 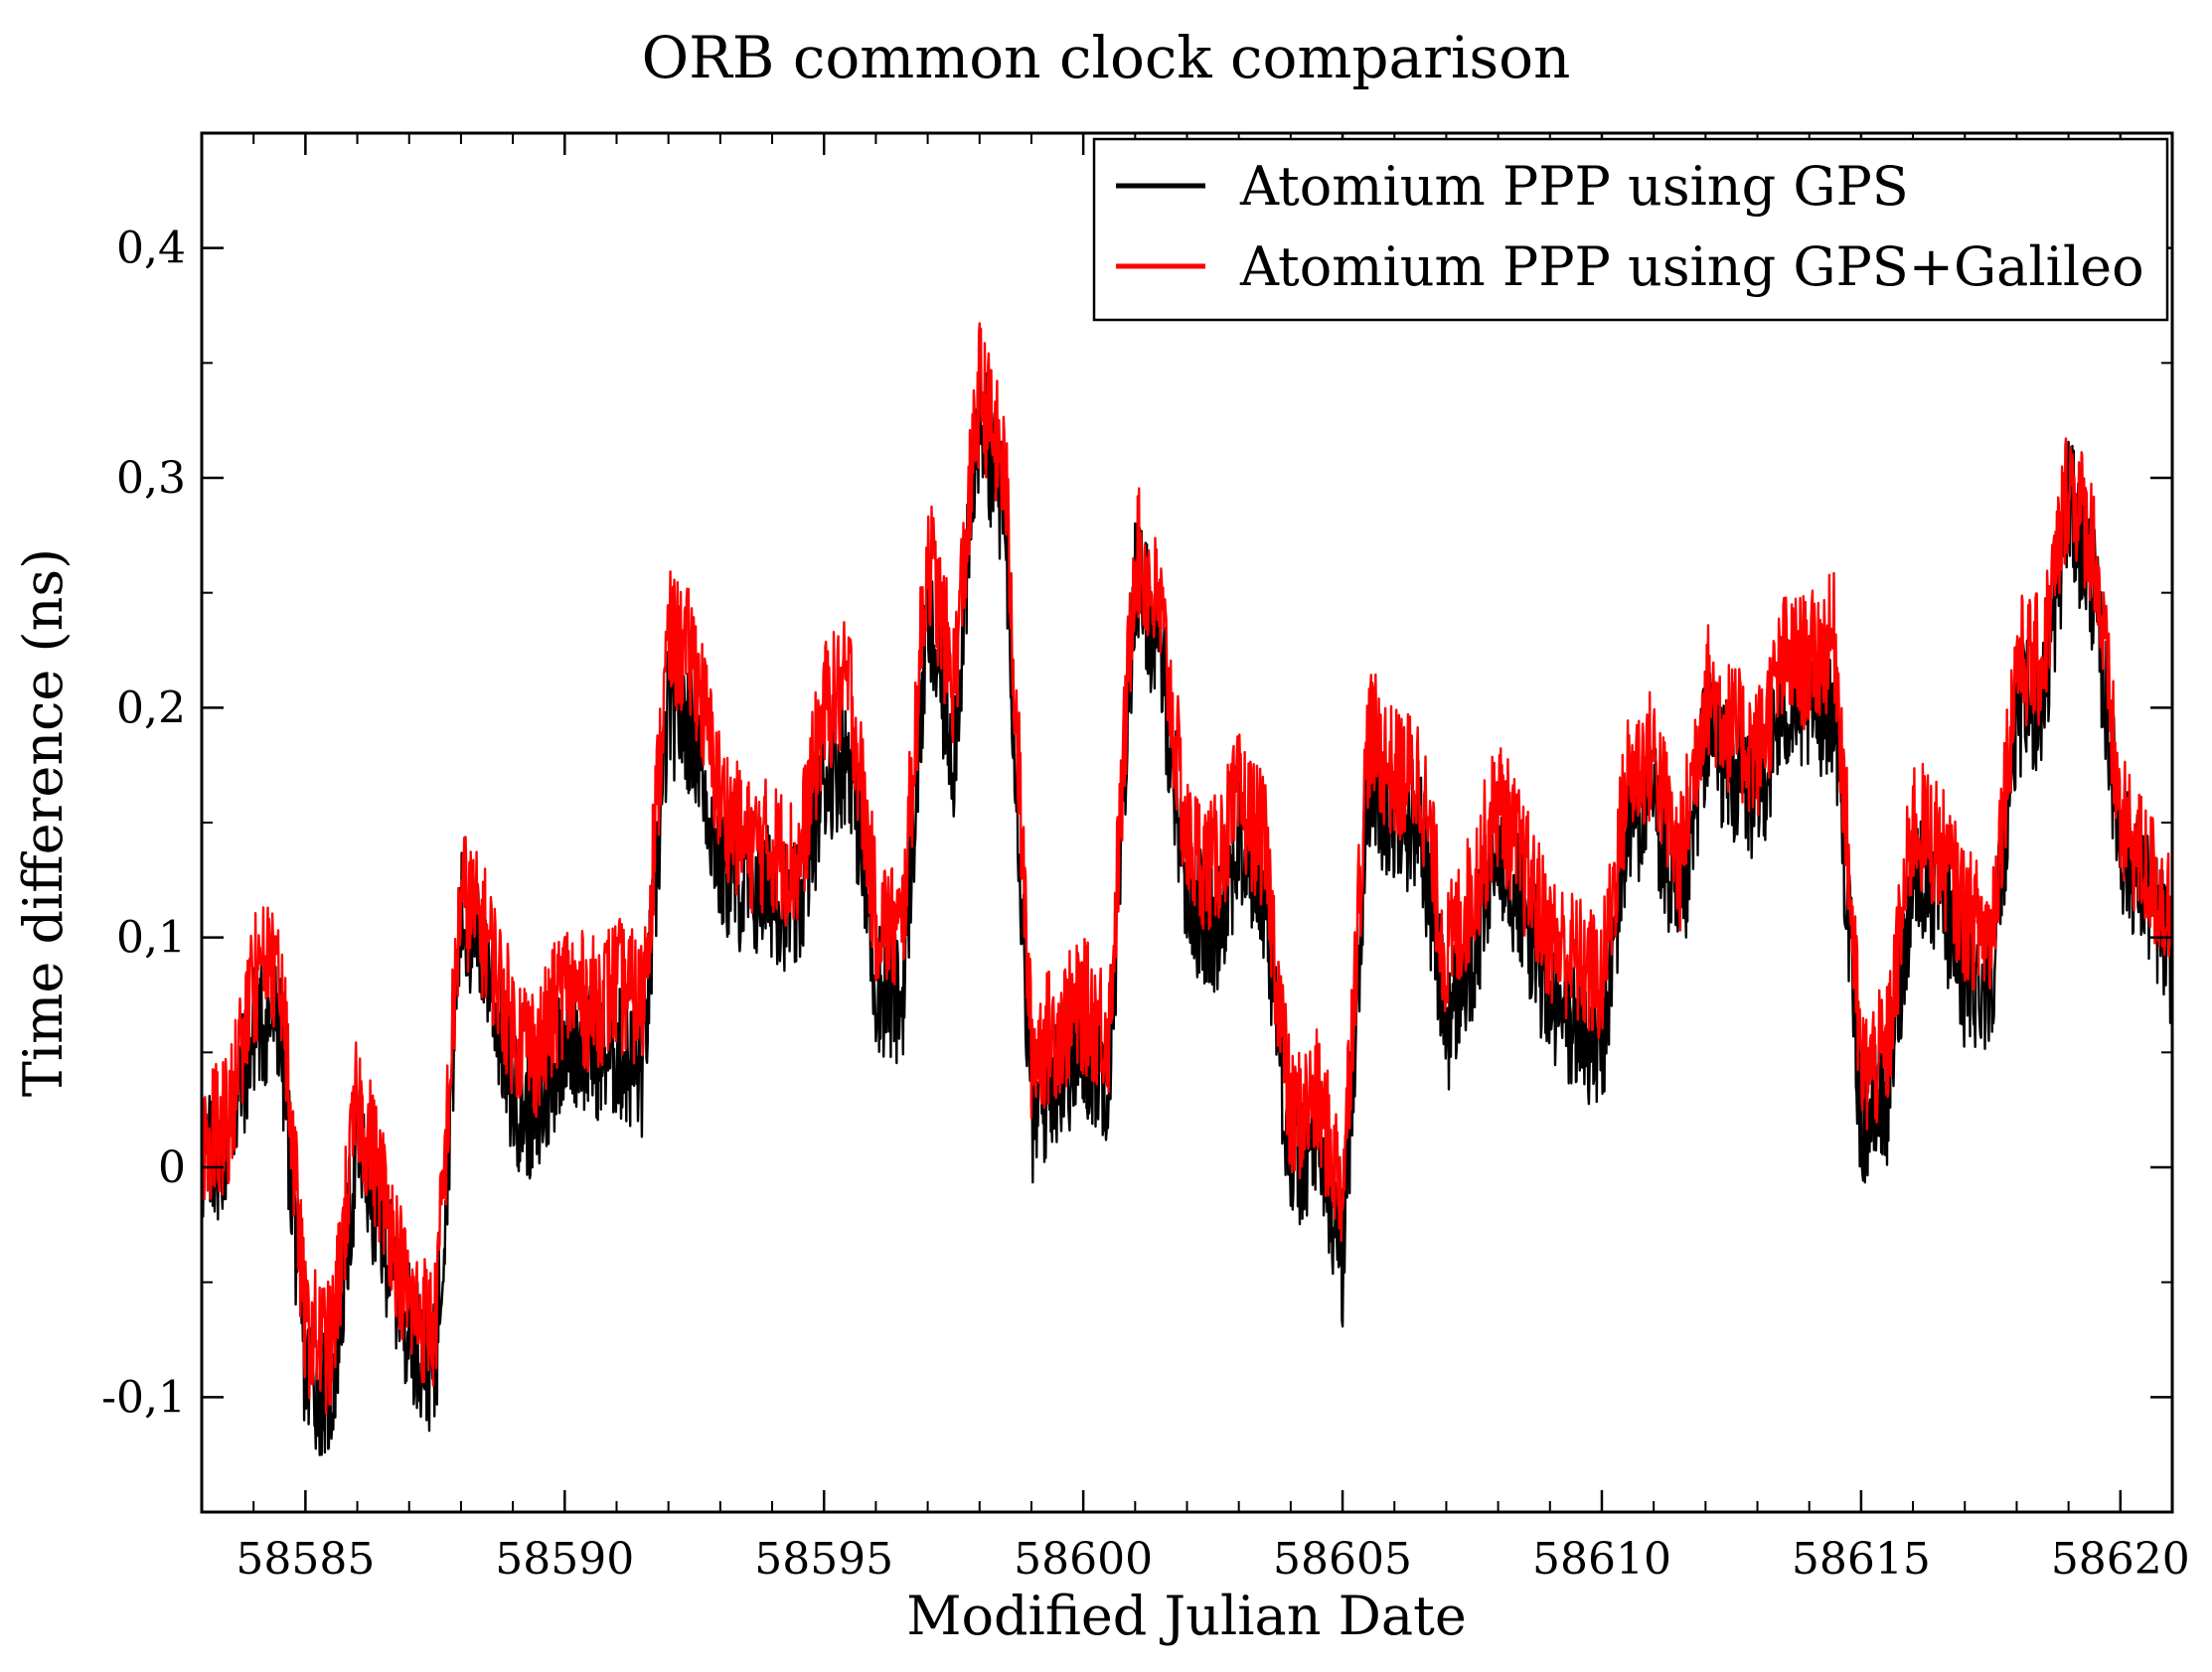 What do you see at coordinates (2120, 1559) in the screenshot?
I see `x-tick-label: 58620` at bounding box center [2120, 1559].